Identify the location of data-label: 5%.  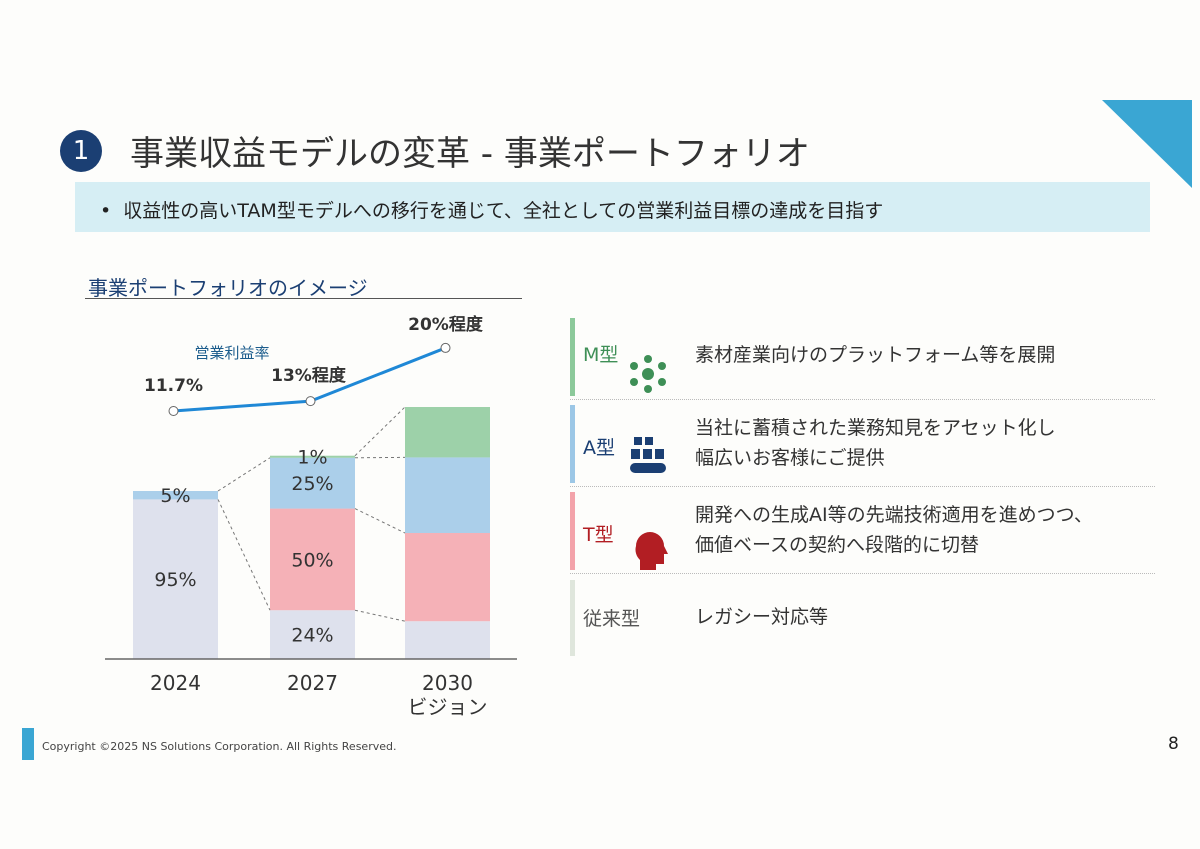
(175, 496).